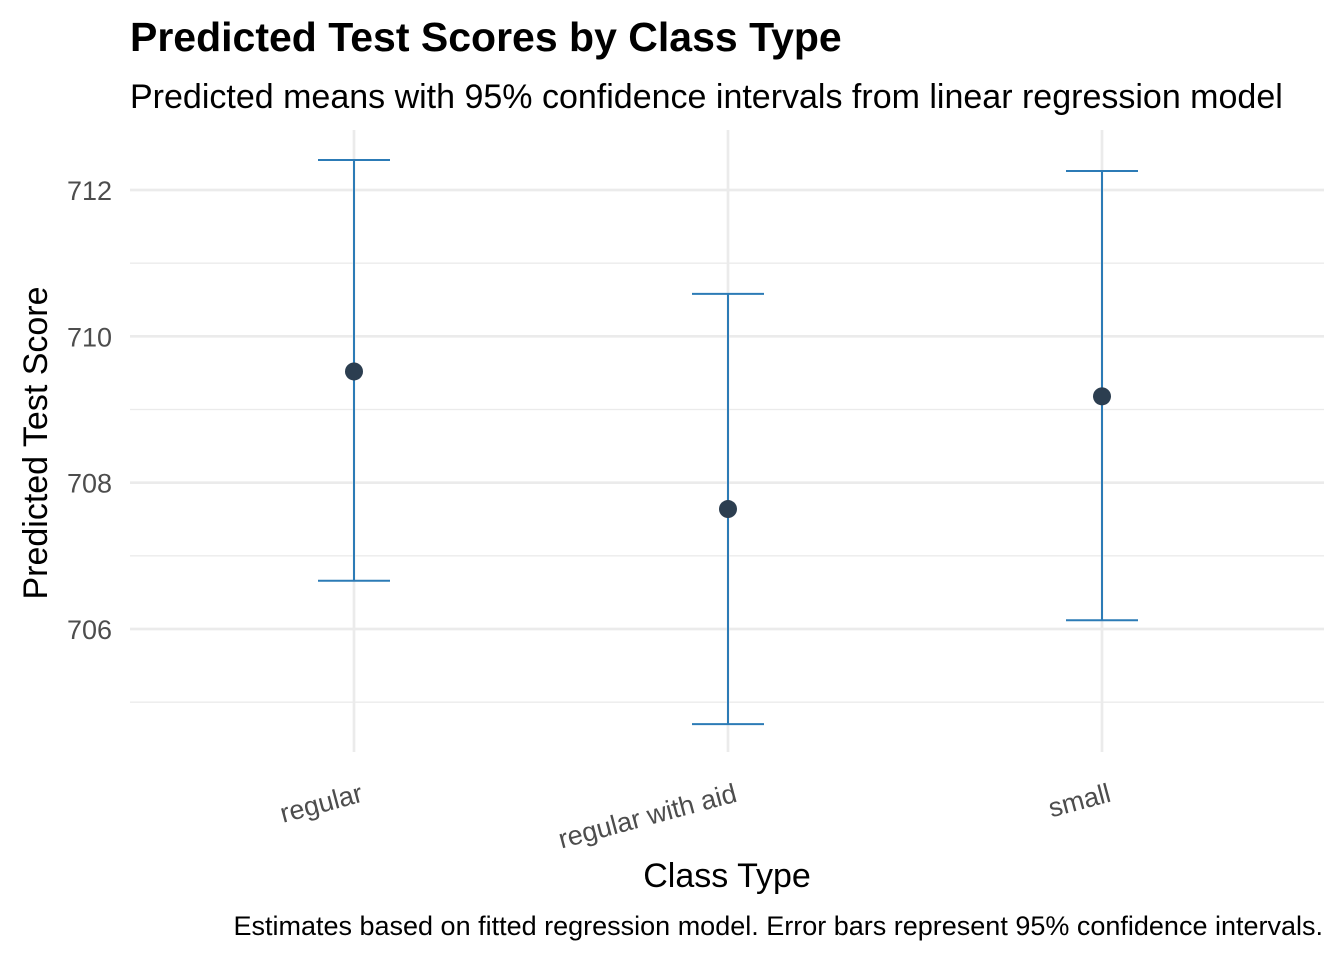 The image size is (1344, 960). What do you see at coordinates (727, 876) in the screenshot?
I see `x-axis-title: Class Type` at bounding box center [727, 876].